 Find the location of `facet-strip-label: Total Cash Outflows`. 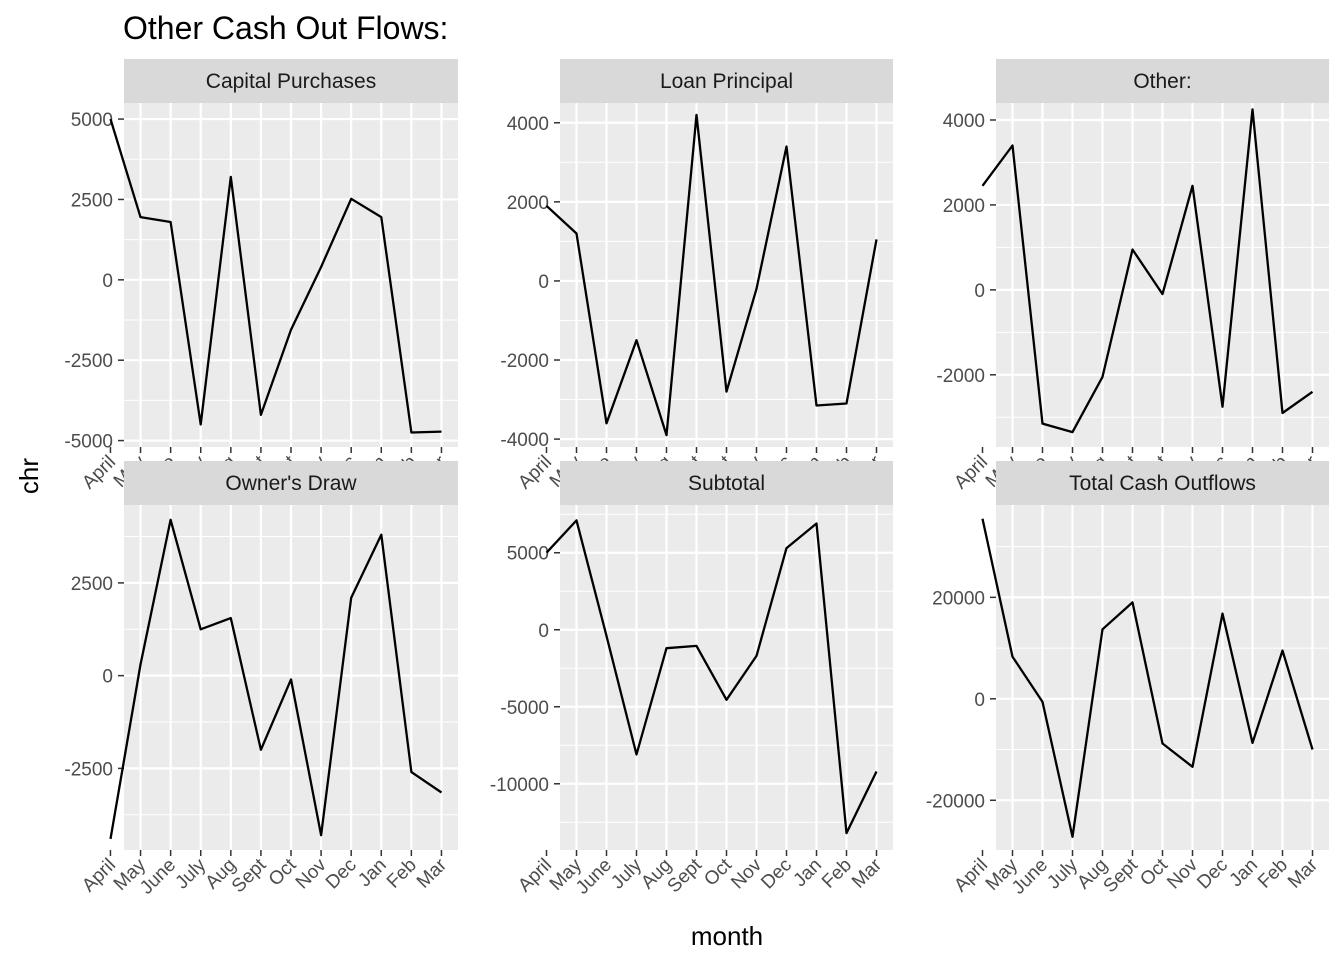

facet-strip-label: Total Cash Outflows is located at coordinates (1162, 483).